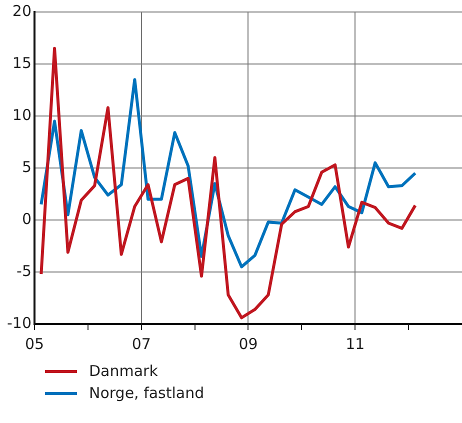 This screenshot has width=462, height=423. Describe the element at coordinates (27, 219) in the screenshot. I see `y-tick-label: 0` at that location.